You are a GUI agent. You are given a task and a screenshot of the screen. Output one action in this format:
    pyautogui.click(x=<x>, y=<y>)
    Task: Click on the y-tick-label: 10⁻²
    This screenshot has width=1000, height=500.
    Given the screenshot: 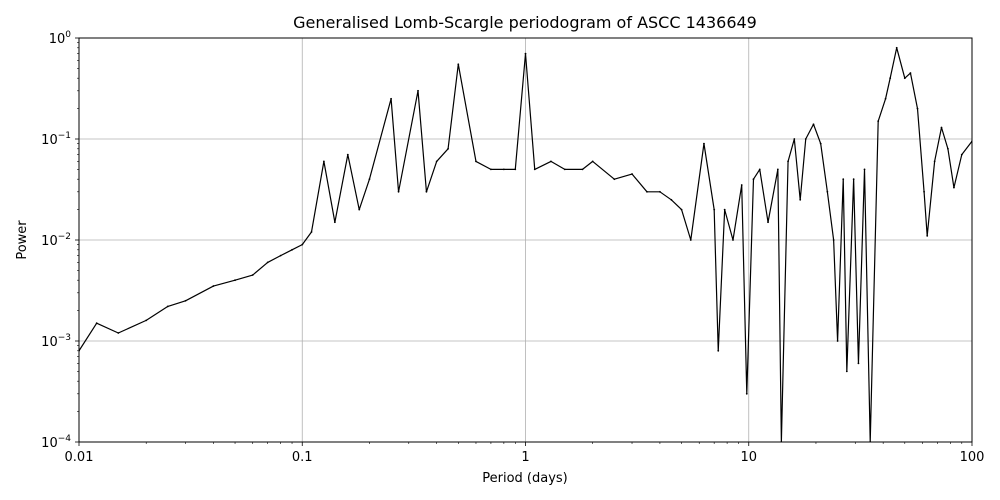 What is the action you would take?
    pyautogui.click(x=56, y=240)
    